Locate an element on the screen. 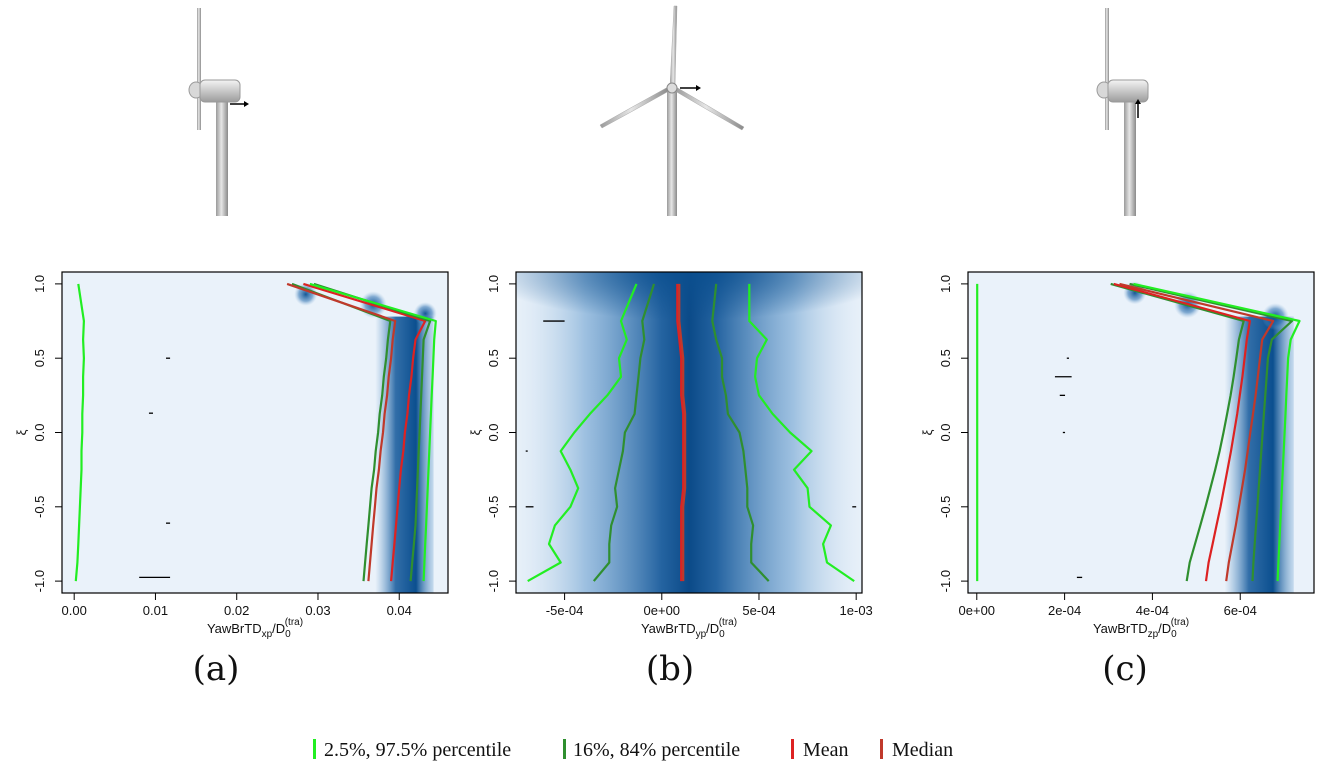  y-tick-label-a-4: 1.0 is located at coordinates (39, 284).